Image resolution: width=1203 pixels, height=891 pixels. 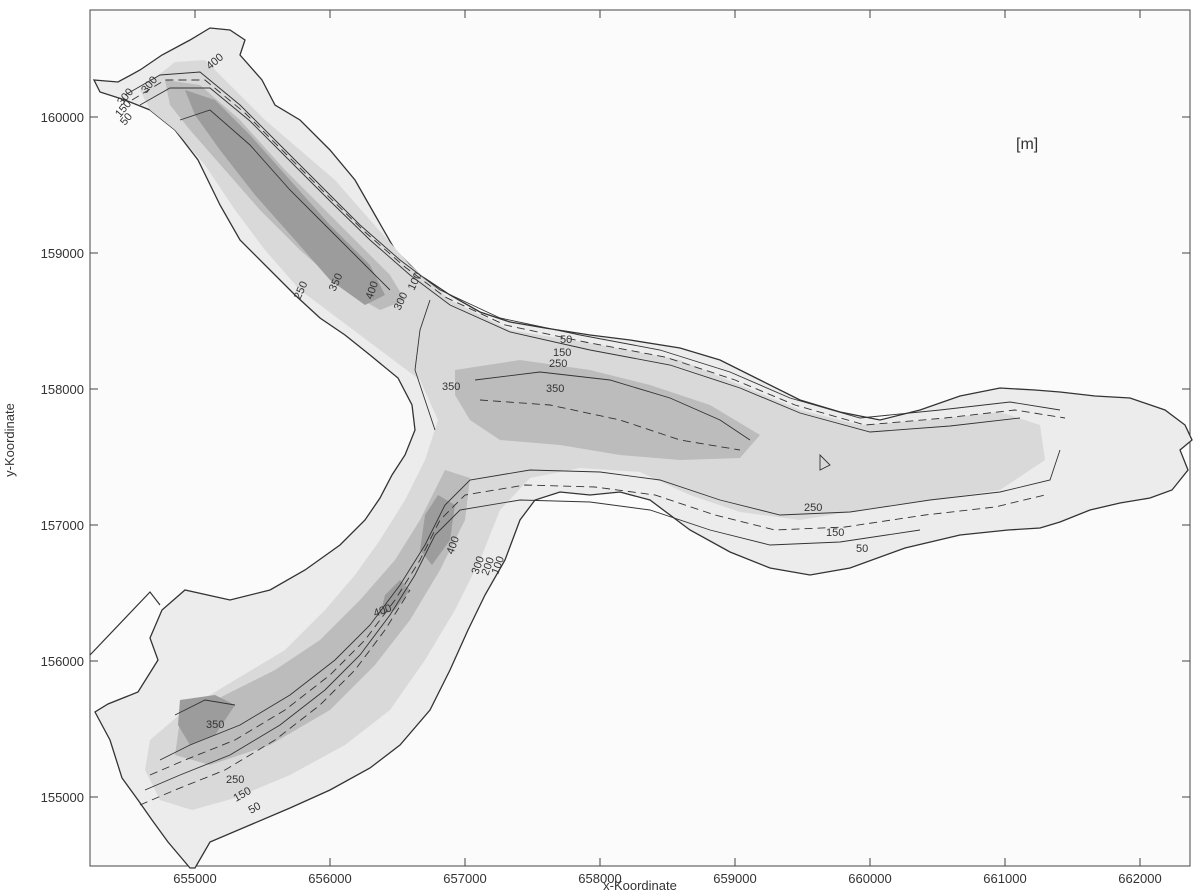 I want to click on x-tick-label: 659000, so click(x=734, y=878).